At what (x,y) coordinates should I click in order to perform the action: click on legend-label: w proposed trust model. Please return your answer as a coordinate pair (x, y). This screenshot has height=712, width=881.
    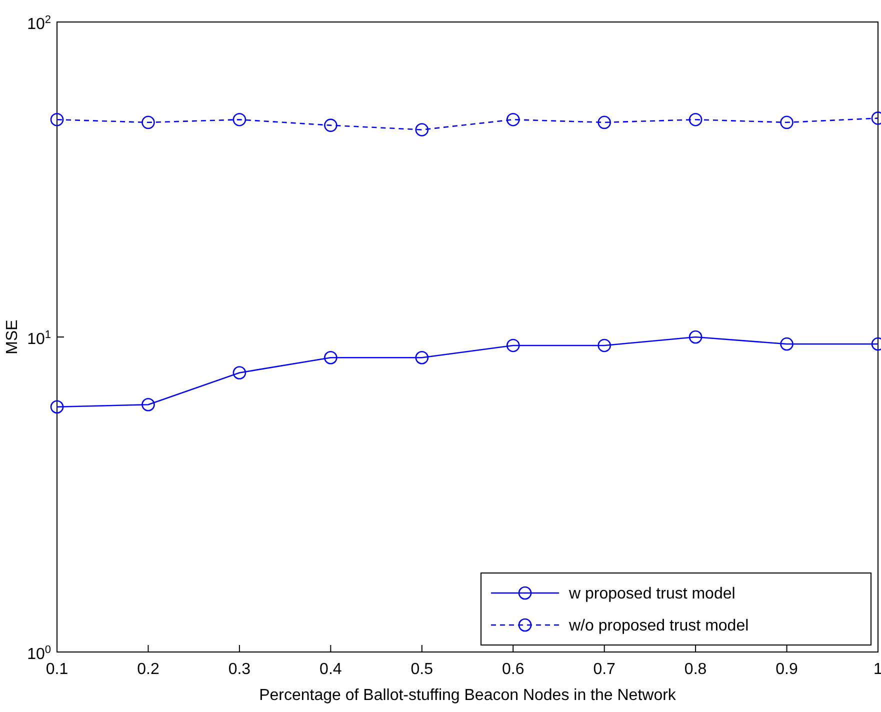
    Looking at the image, I should click on (652, 594).